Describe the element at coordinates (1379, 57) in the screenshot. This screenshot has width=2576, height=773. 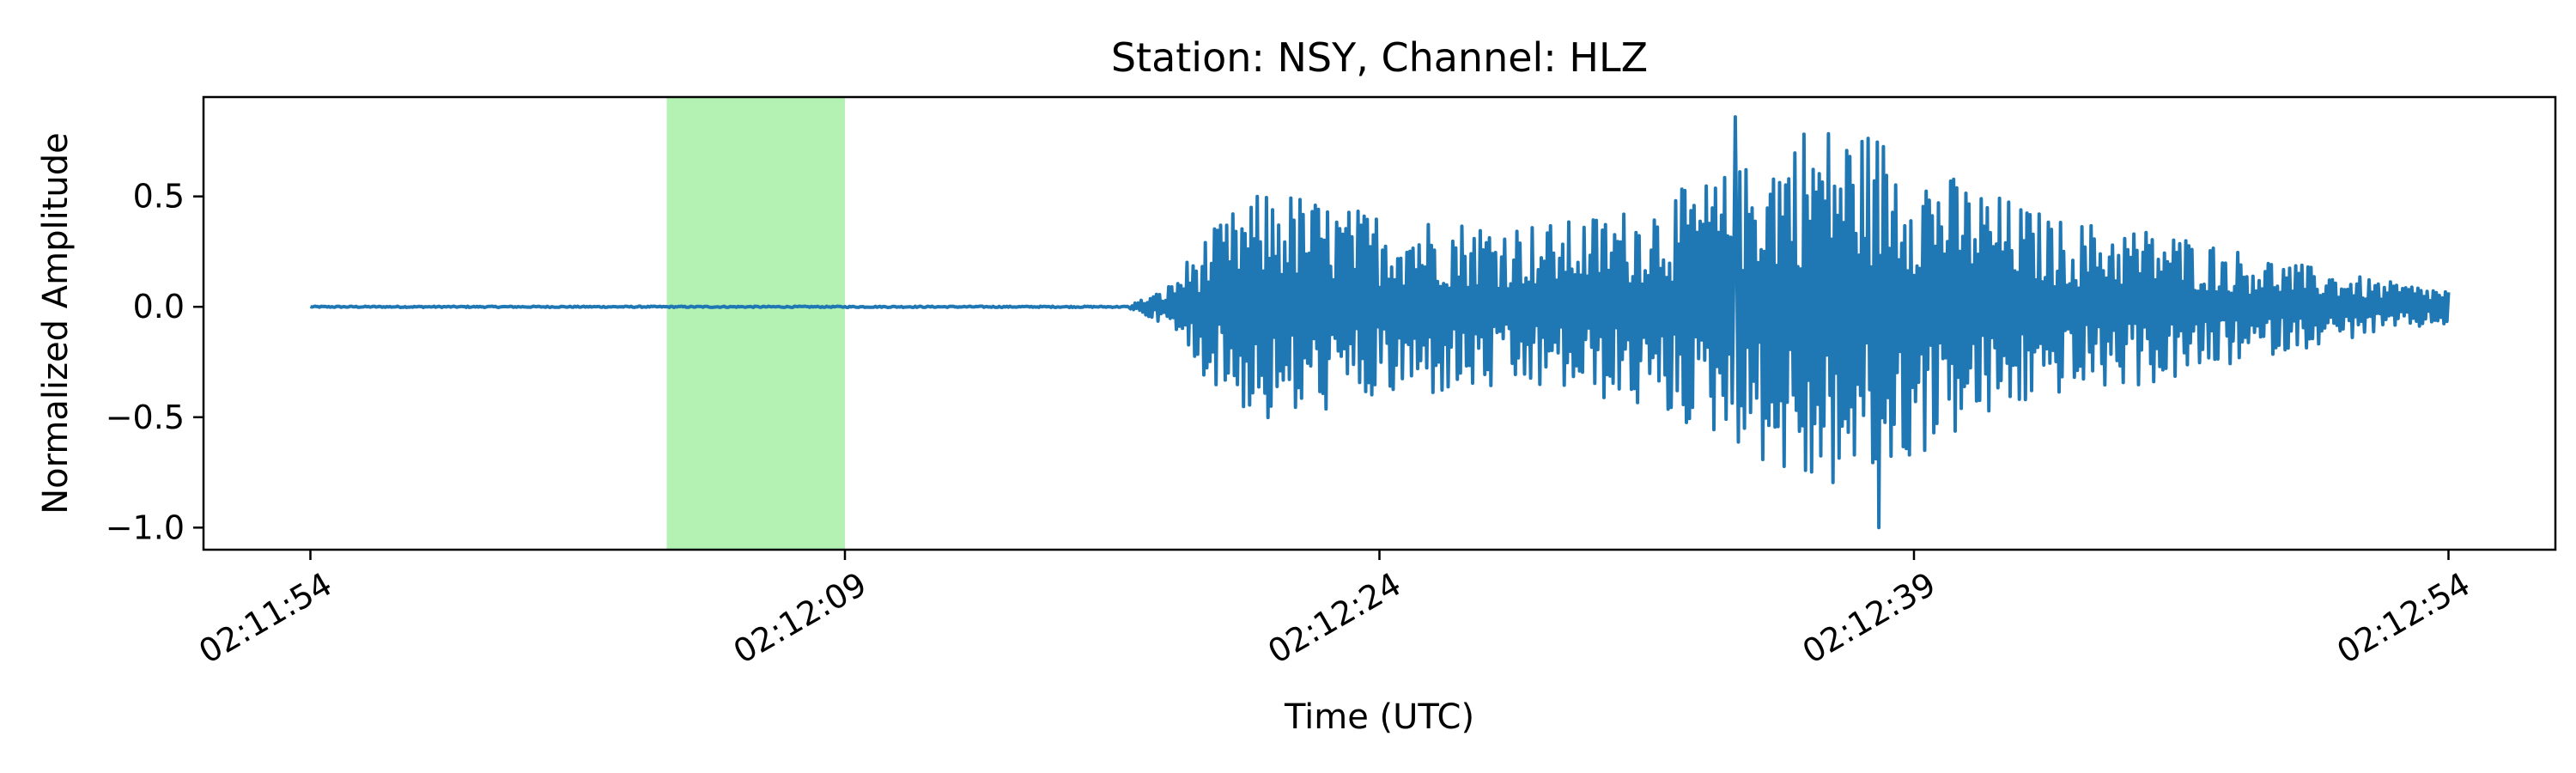
I see `chart-title: Station: NSY, Channel: HLZ` at that location.